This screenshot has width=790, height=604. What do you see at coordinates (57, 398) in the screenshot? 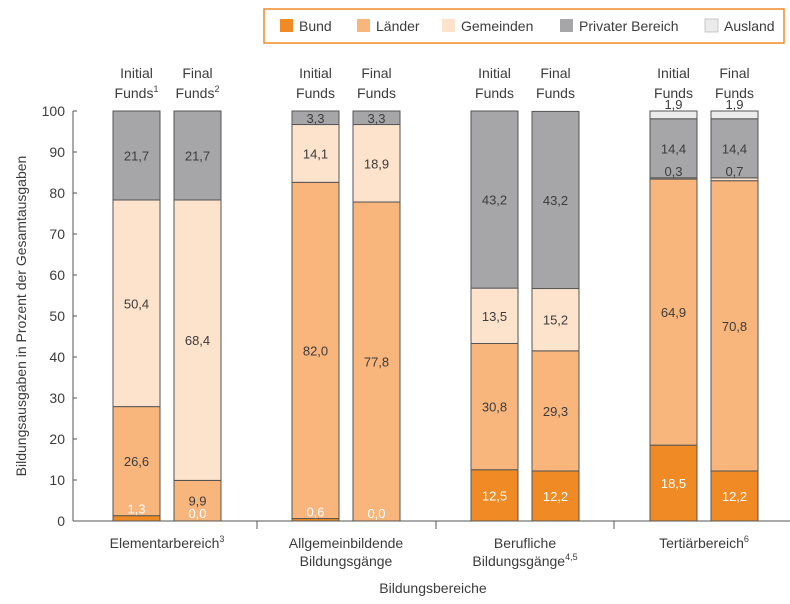
I see `y-tick-label: 30` at bounding box center [57, 398].